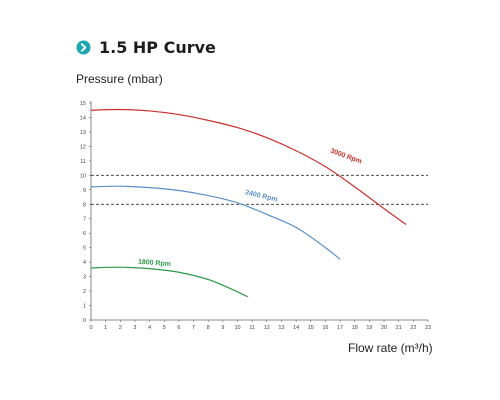 This screenshot has width=500, height=400. Describe the element at coordinates (345, 157) in the screenshot. I see `series-label: 3000 Rpm` at that location.